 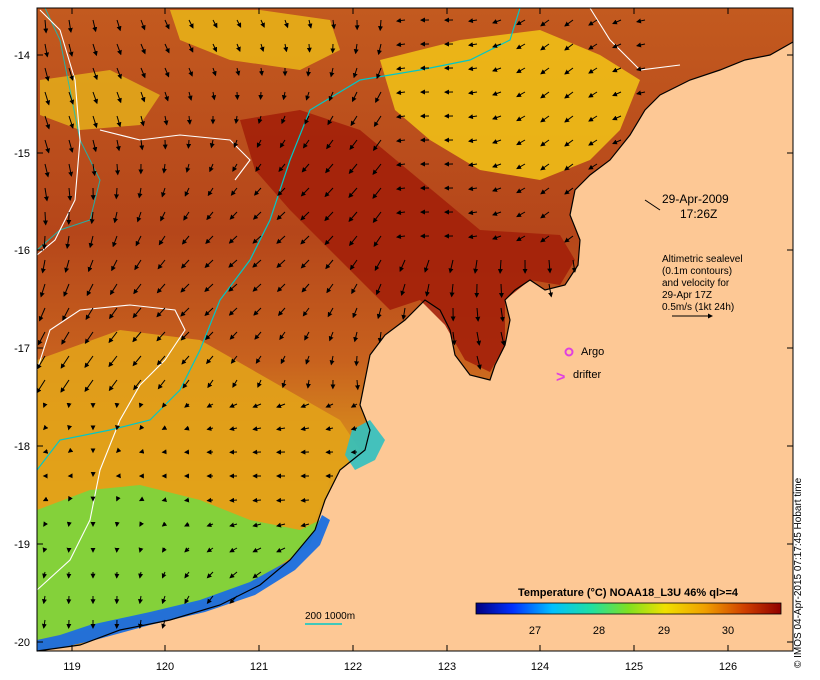 I want to click on argo-label: Argo, so click(x=592, y=352).